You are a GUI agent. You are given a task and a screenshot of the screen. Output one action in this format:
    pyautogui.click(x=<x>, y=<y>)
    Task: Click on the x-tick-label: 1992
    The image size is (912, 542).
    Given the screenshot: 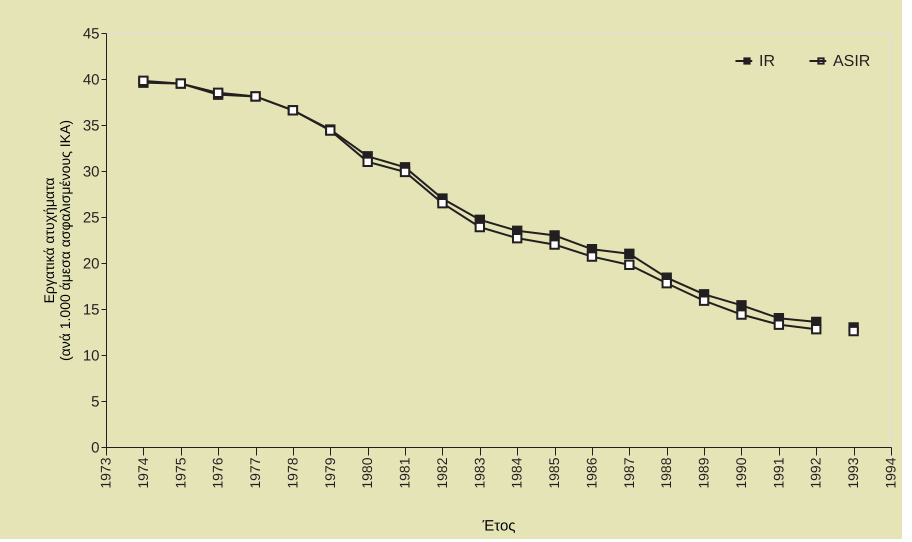 What is the action you would take?
    pyautogui.click(x=816, y=473)
    